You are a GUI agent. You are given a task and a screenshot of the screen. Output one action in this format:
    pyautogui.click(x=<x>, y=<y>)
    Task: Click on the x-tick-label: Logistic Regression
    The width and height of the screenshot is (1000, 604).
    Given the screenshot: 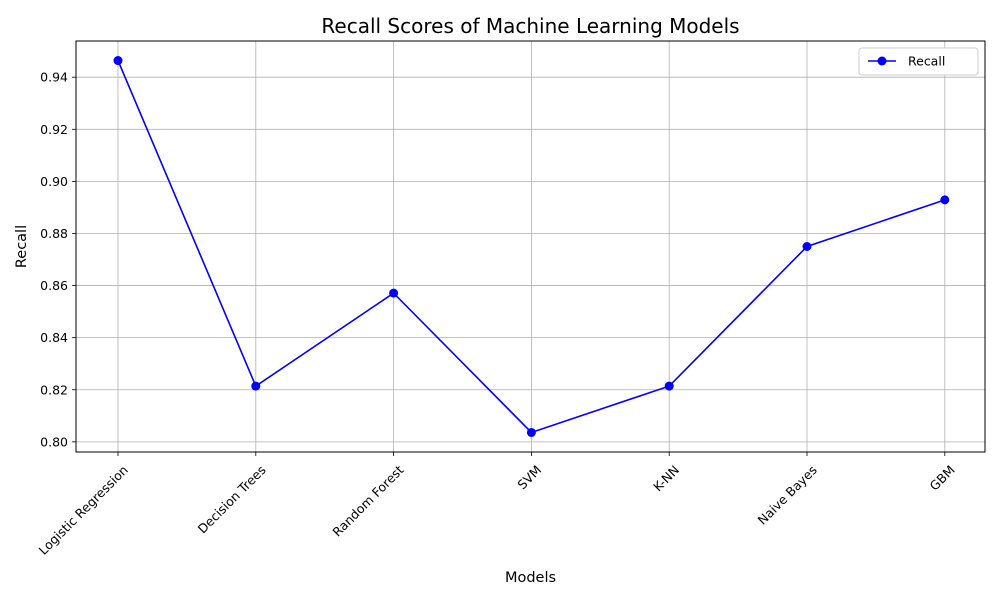 What is the action you would take?
    pyautogui.click(x=83, y=509)
    